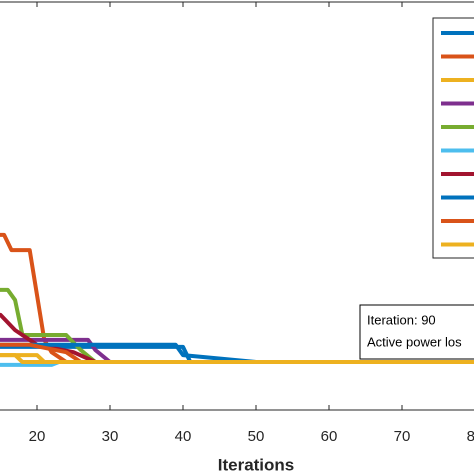 This screenshot has height=474, width=474. Describe the element at coordinates (401, 319) in the screenshot. I see `datatip-text: Iteration: 90` at that location.